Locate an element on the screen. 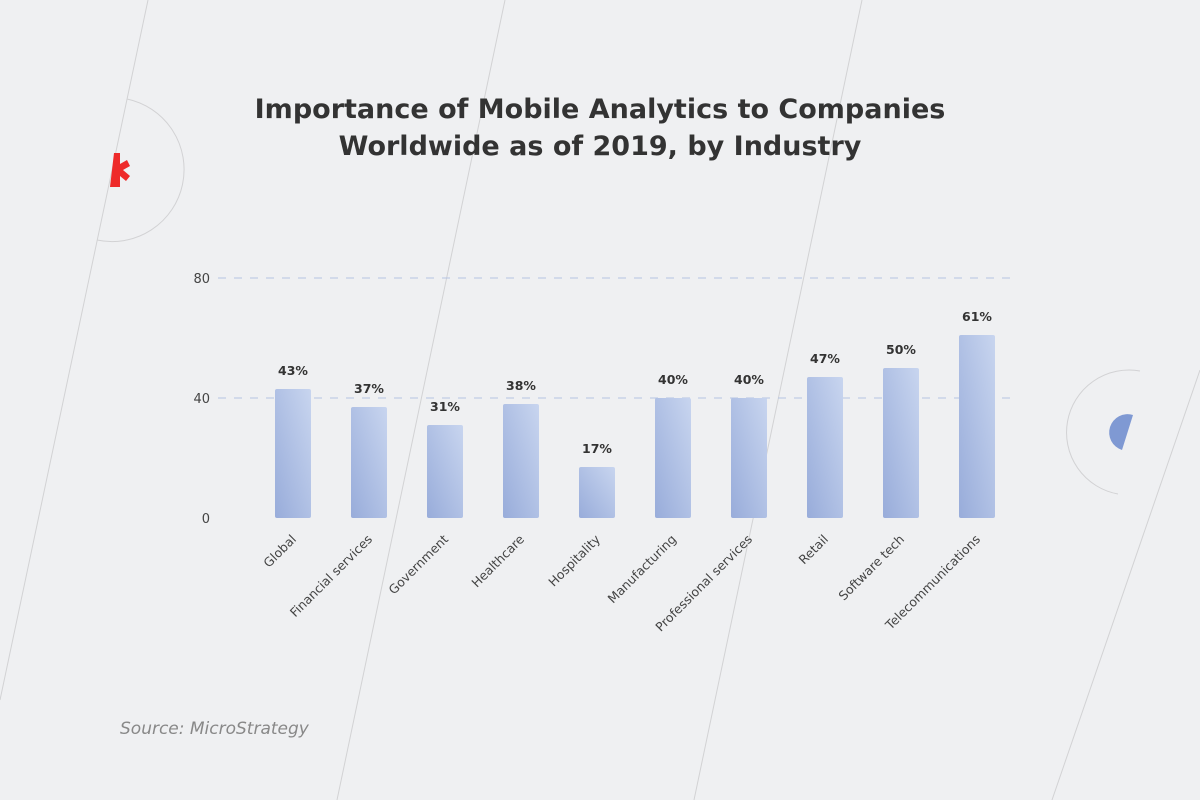 This screenshot has width=1200, height=800. category-label: Retail is located at coordinates (814, 550).